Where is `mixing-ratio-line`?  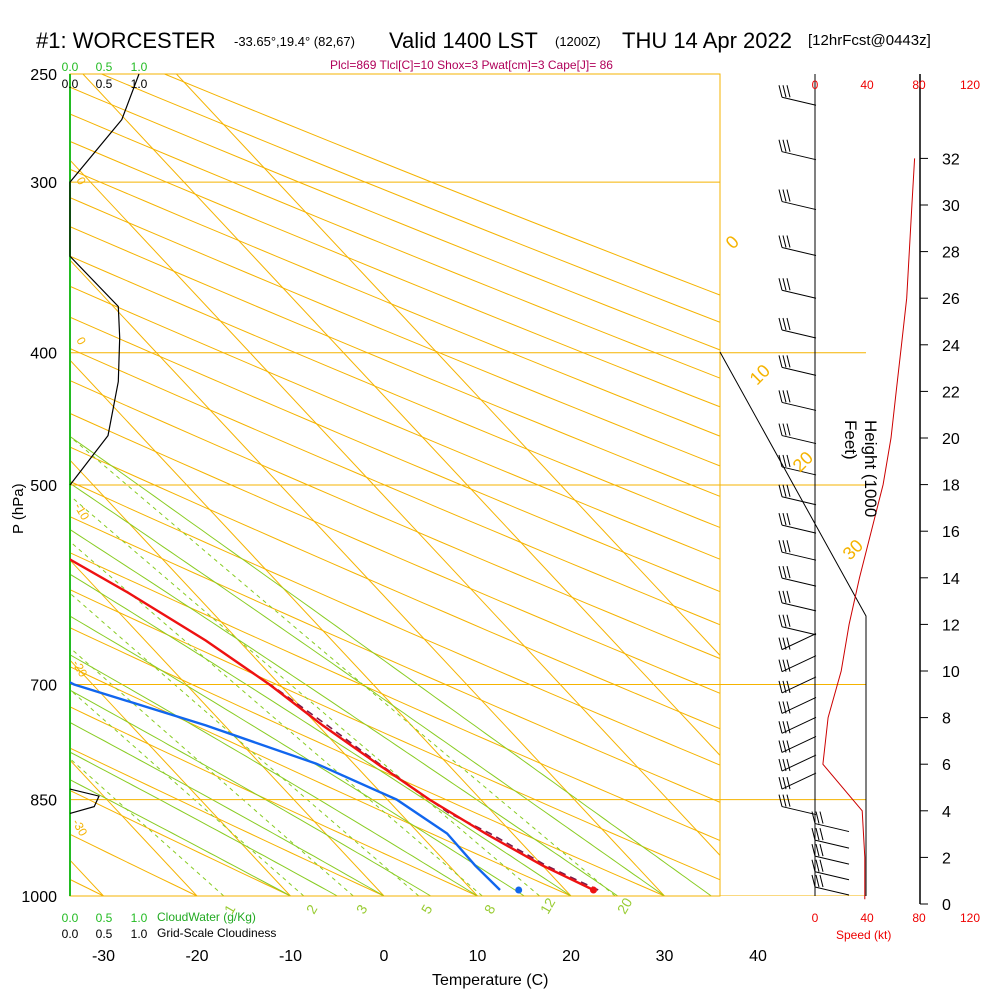
mixing-ratio-line is located at coordinates (276, 718).